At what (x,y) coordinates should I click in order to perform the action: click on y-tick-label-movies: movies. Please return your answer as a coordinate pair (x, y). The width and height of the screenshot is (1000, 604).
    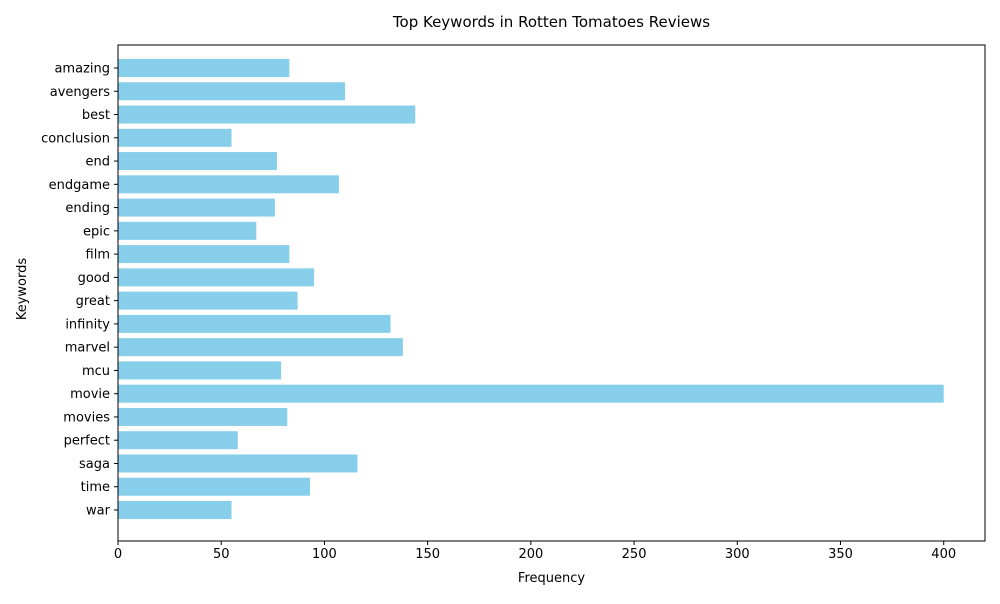
    Looking at the image, I should click on (86, 417).